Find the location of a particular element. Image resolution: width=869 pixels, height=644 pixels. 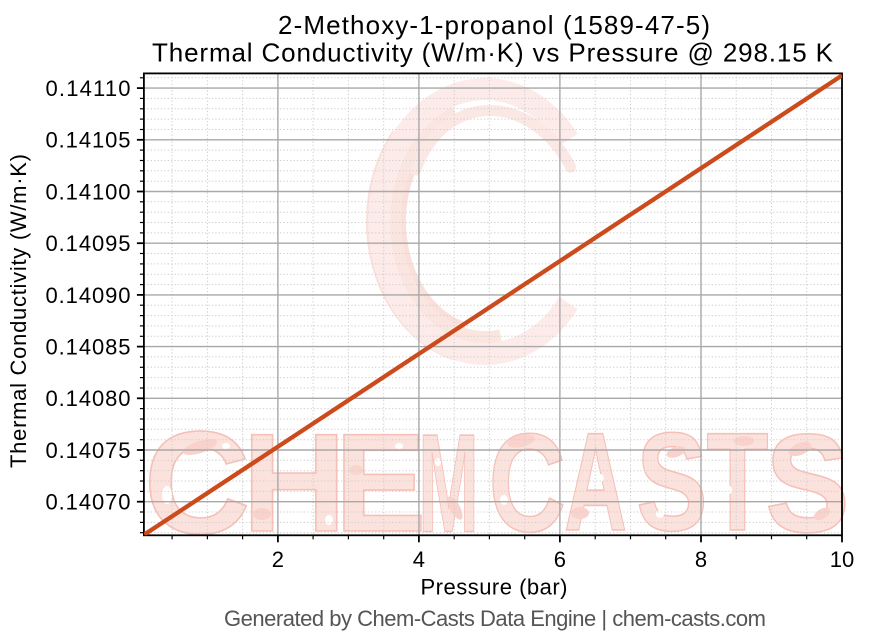

svg-text: 0.14105 is located at coordinates (88, 140).